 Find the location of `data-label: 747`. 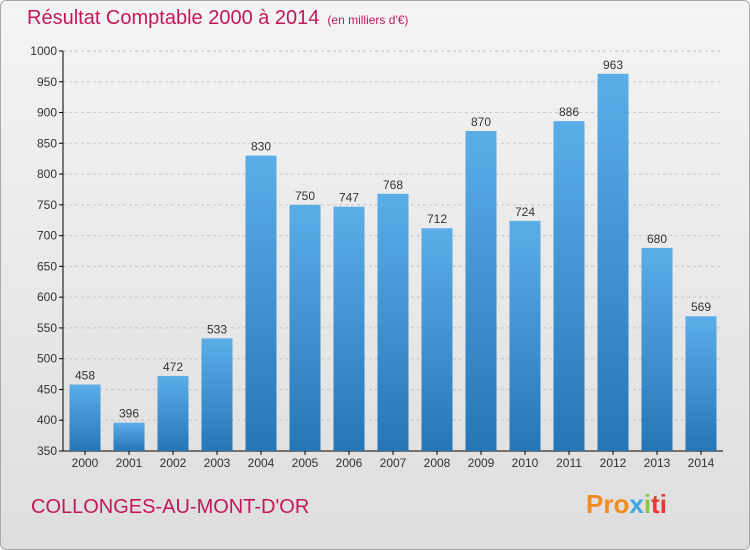

data-label: 747 is located at coordinates (349, 198).